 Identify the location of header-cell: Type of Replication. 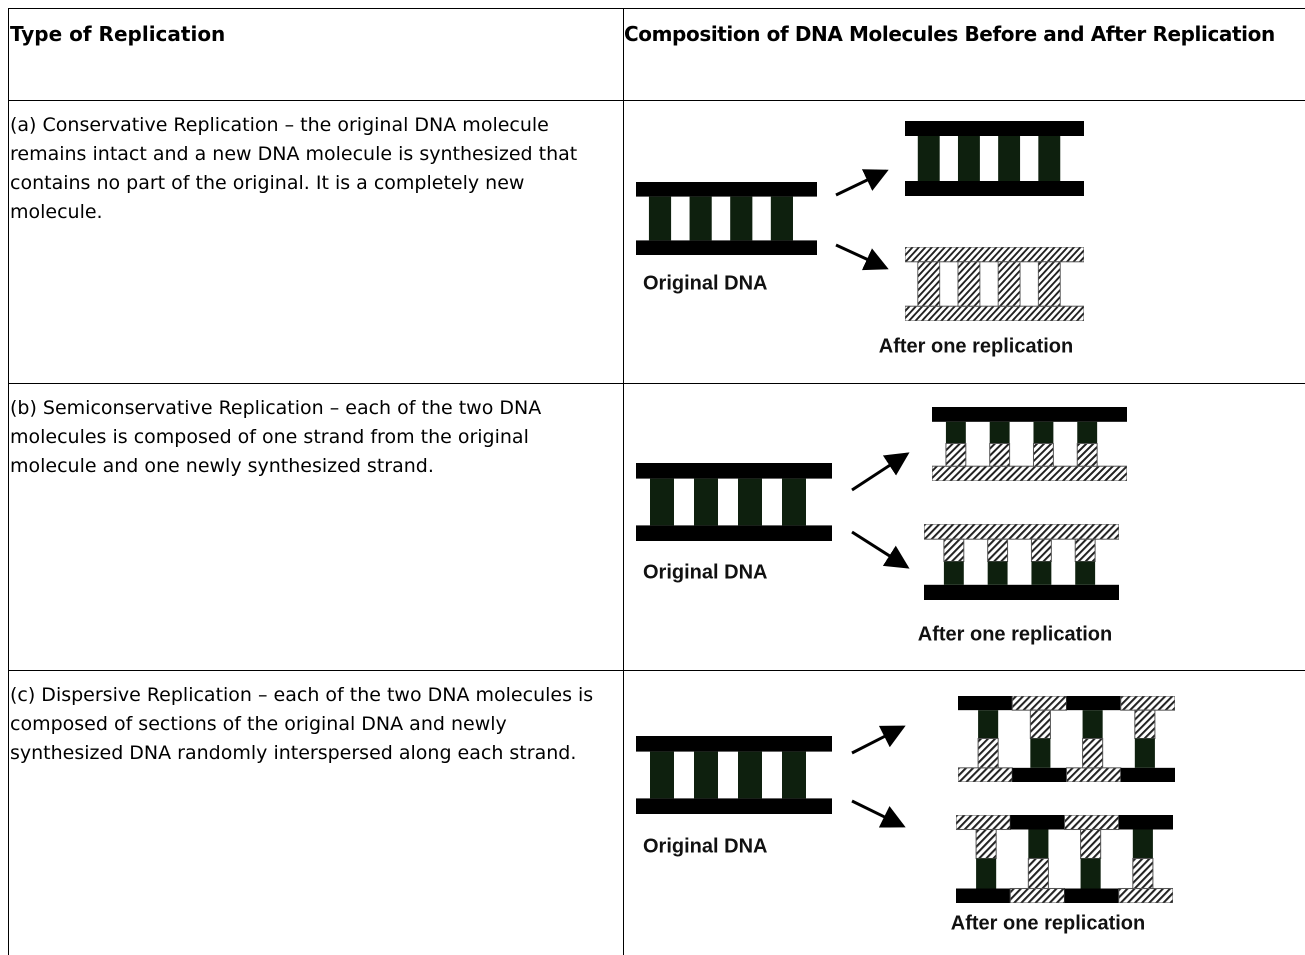
(118, 34).